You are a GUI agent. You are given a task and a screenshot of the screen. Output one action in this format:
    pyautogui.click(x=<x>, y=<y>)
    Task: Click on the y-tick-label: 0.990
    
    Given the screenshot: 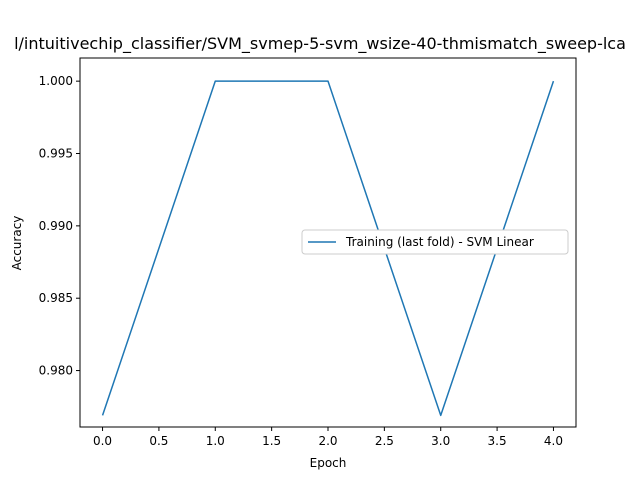 What is the action you would take?
    pyautogui.click(x=56, y=226)
    